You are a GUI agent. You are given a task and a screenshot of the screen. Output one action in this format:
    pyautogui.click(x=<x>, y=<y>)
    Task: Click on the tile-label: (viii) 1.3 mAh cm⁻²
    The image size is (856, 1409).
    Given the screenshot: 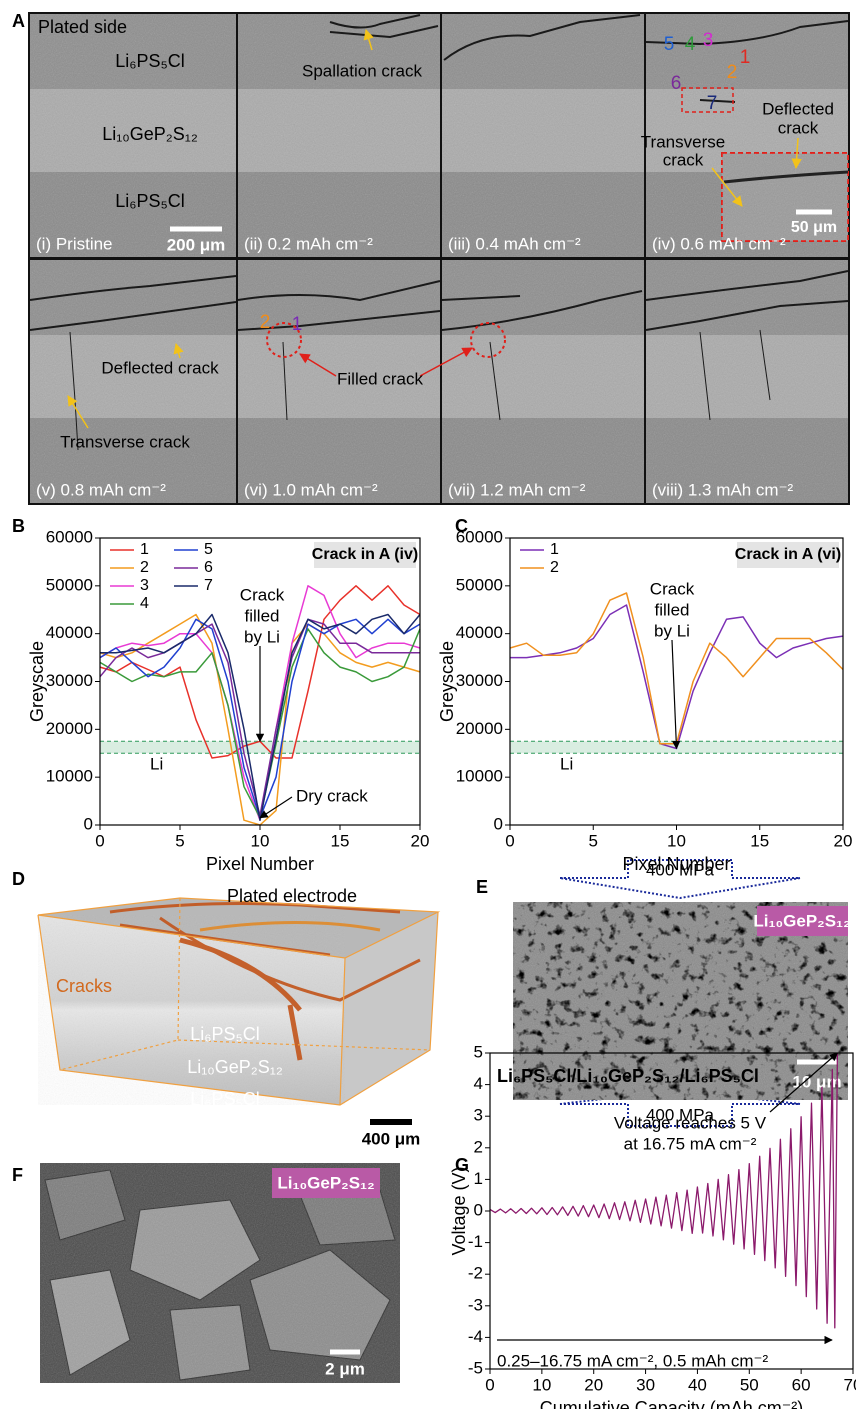 What is the action you would take?
    pyautogui.click(x=723, y=489)
    